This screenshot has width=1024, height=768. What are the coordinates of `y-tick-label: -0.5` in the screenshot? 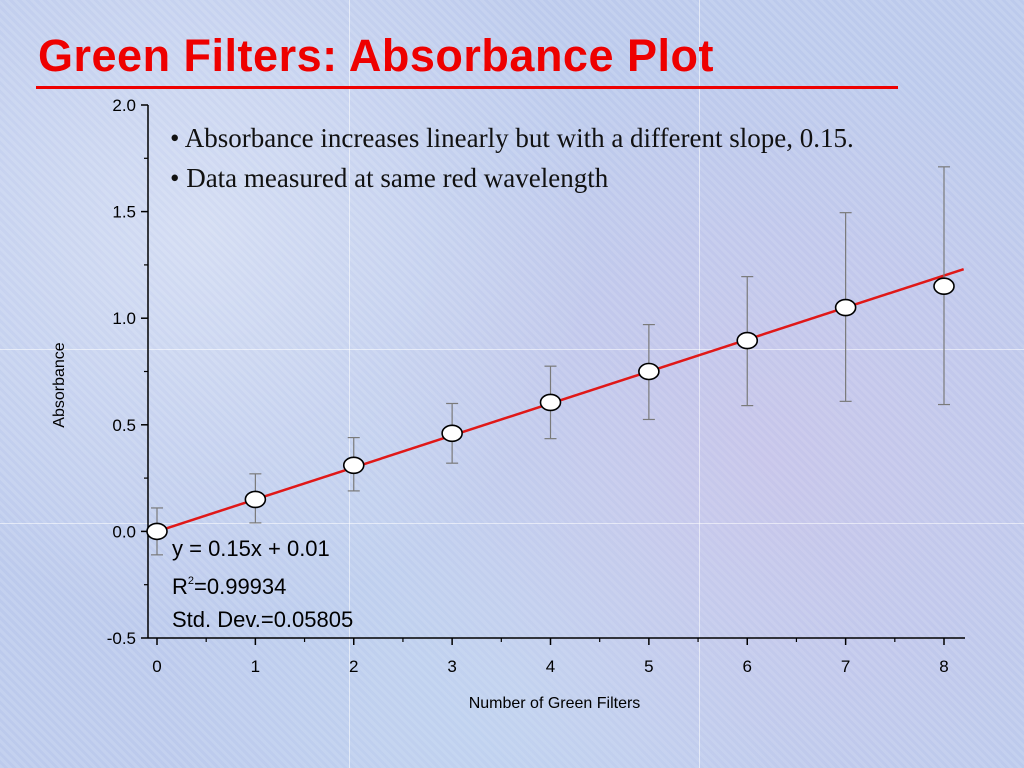 It's located at (121, 638).